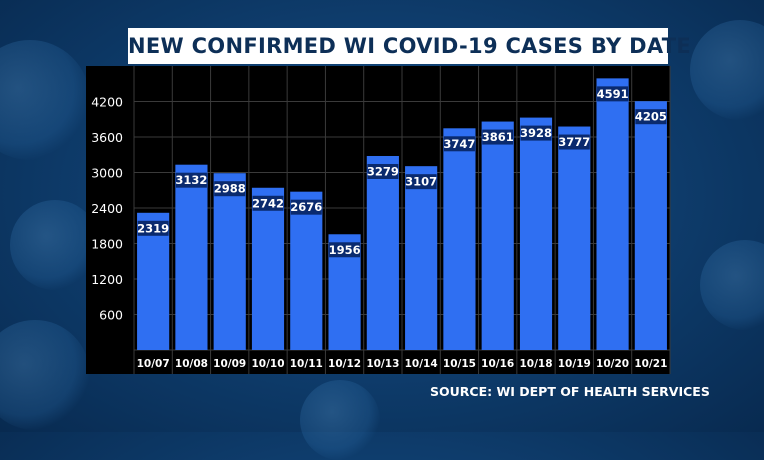 This screenshot has height=460, width=764. What do you see at coordinates (111, 315) in the screenshot?
I see `y-tick-label: 600` at bounding box center [111, 315].